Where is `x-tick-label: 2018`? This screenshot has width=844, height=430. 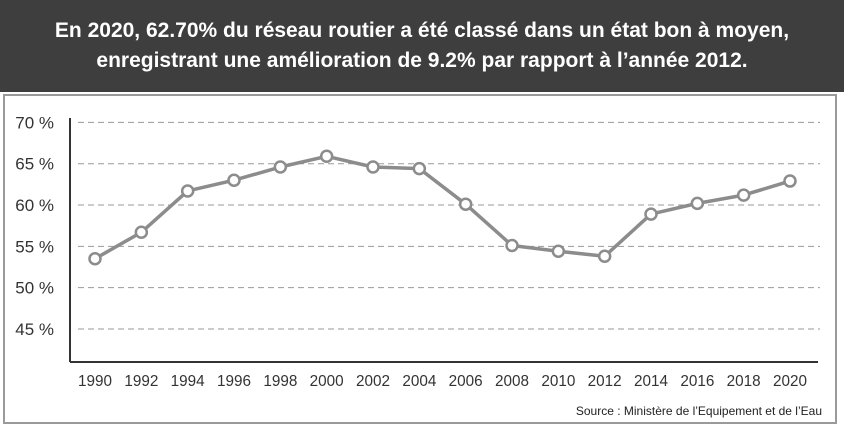
x-tick-label: 2018 is located at coordinates (744, 381).